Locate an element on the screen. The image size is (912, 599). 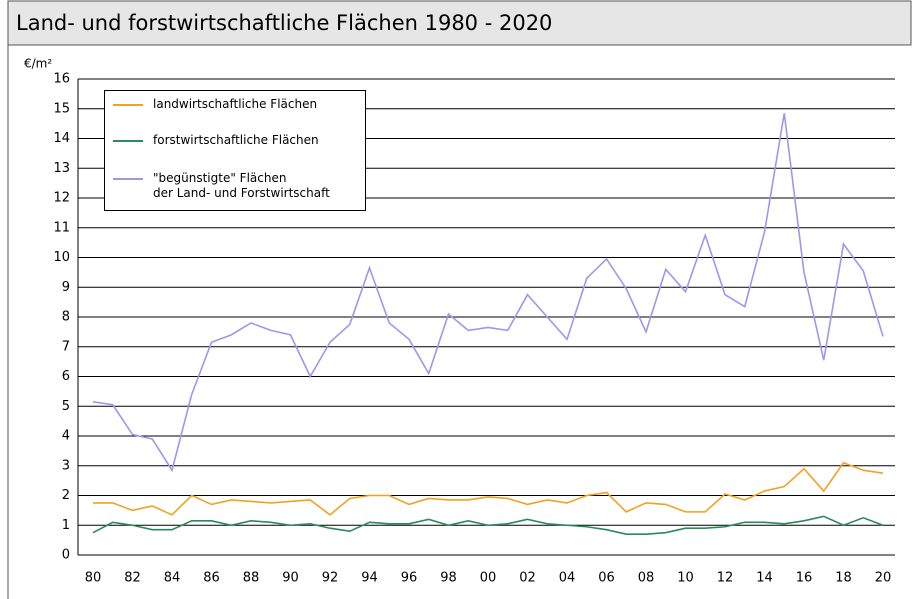
x-tick-label: 10 is located at coordinates (685, 578).